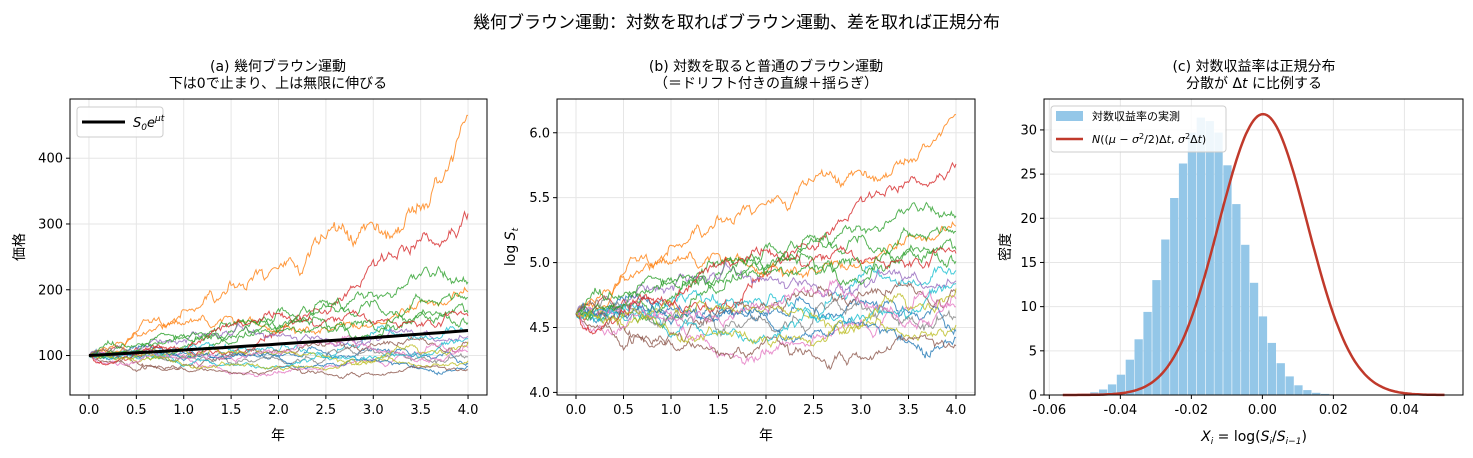  What do you see at coordinates (1050, 410) in the screenshot?
I see `c-xtick-label: -0.06` at bounding box center [1050, 410].